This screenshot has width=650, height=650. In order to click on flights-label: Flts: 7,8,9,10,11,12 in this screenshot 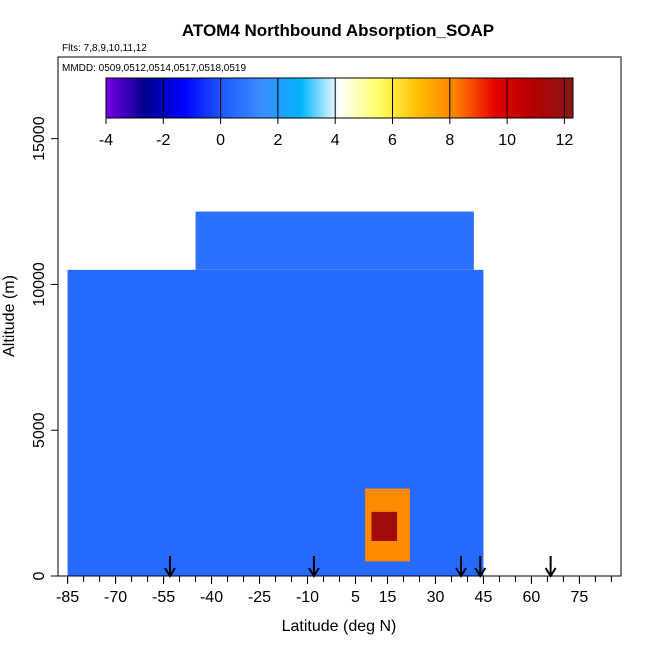, I will do `click(104, 48)`.